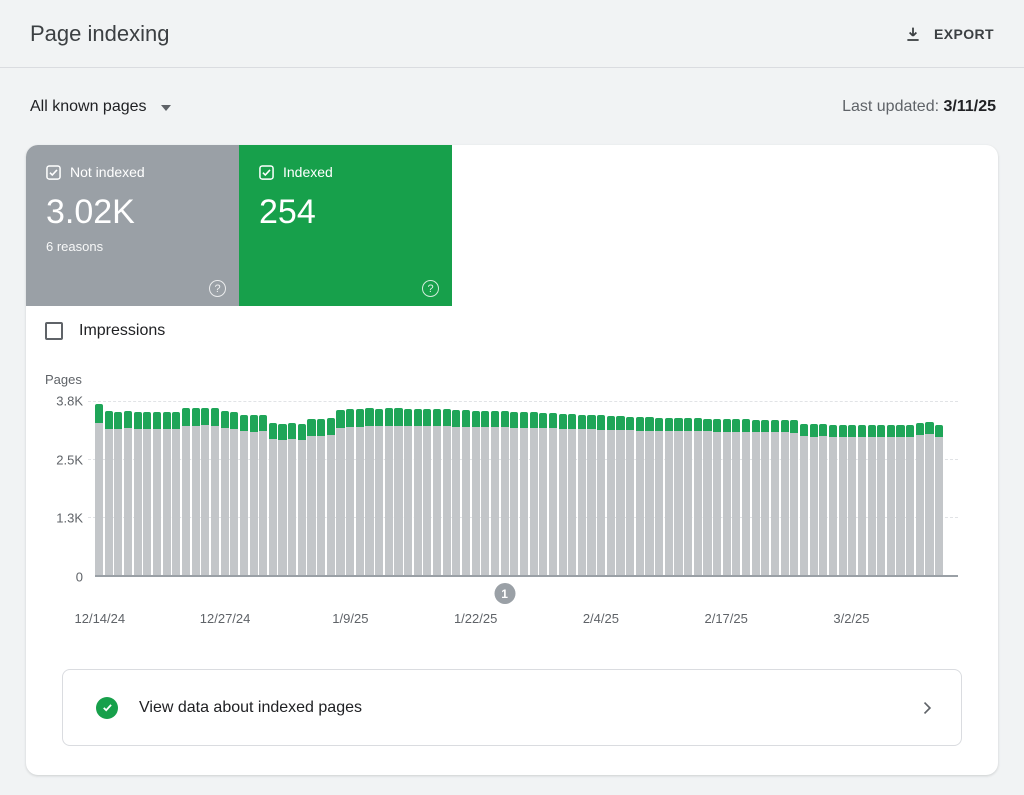 Image resolution: width=1024 pixels, height=795 pixels. What do you see at coordinates (132, 225) in the screenshot?
I see `not-indexed-card: Not indexed 3.02K 6 reasons ?` at bounding box center [132, 225].